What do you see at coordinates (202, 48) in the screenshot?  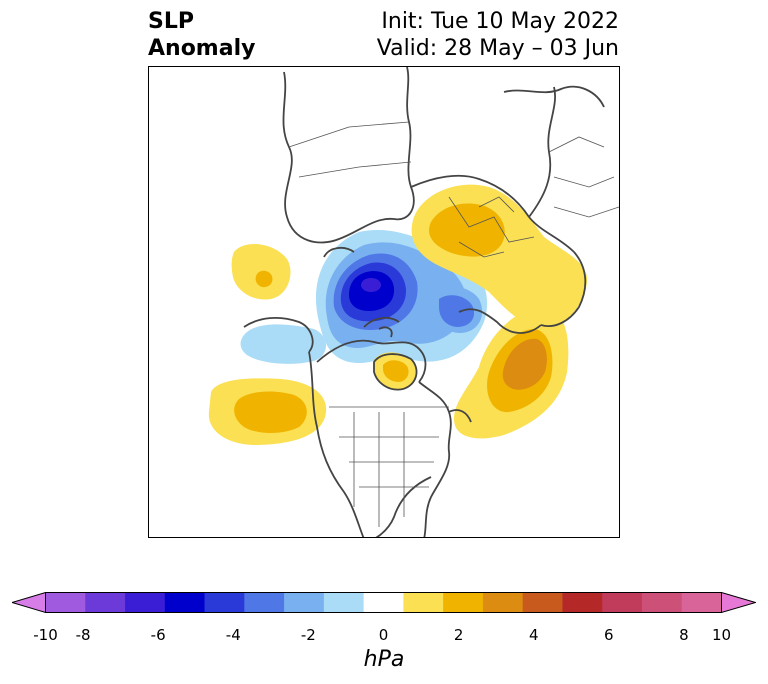 I see `title-line-2: Anomaly` at bounding box center [202, 48].